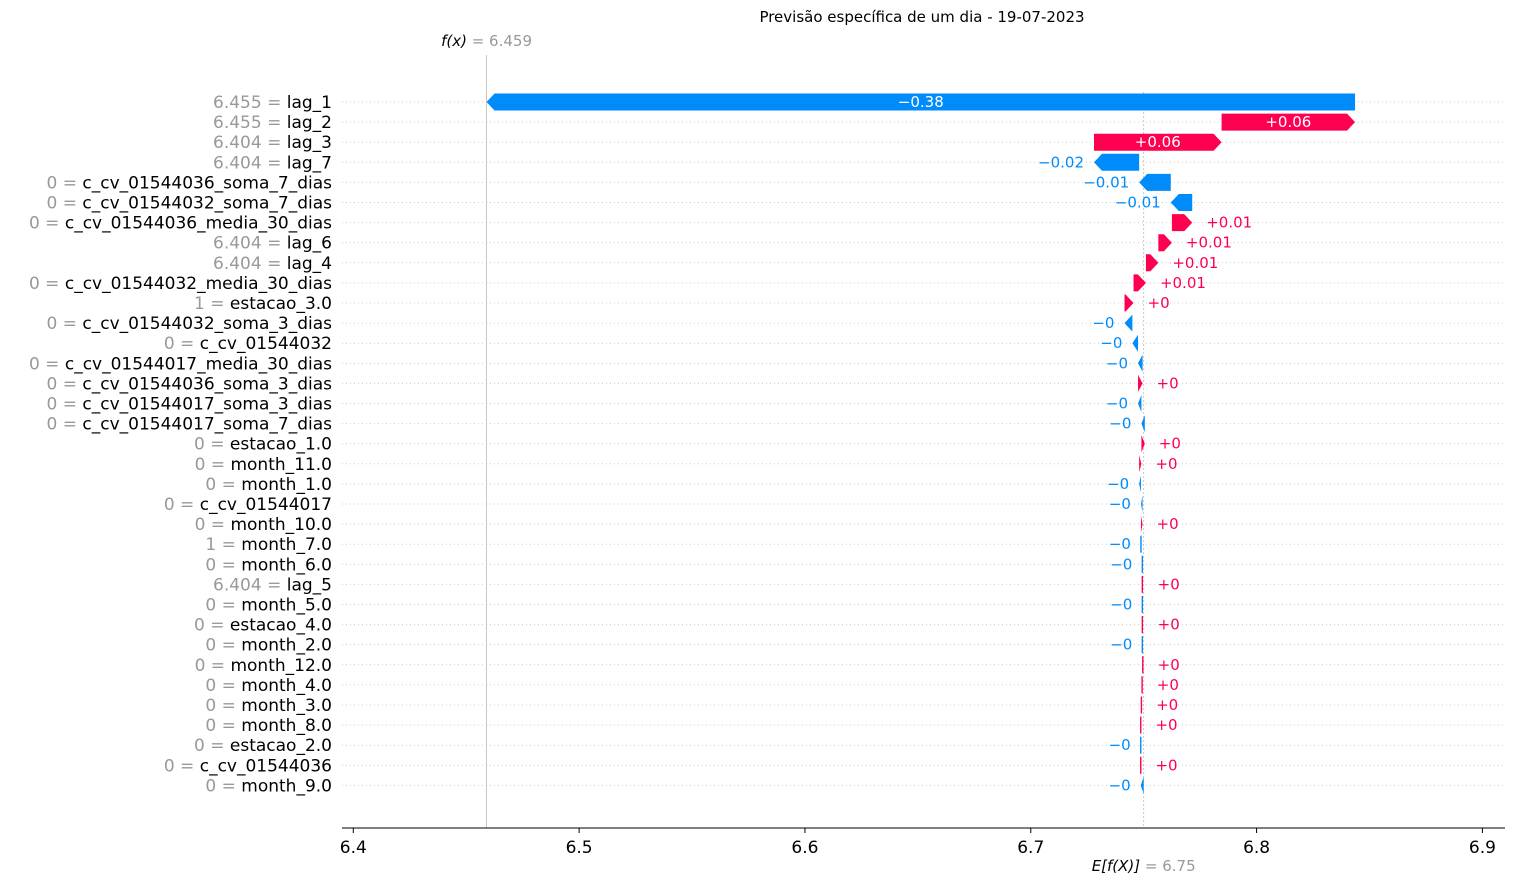  What do you see at coordinates (263, 746) in the screenshot?
I see `feature-label: 0 = estacao_2.0` at bounding box center [263, 746].